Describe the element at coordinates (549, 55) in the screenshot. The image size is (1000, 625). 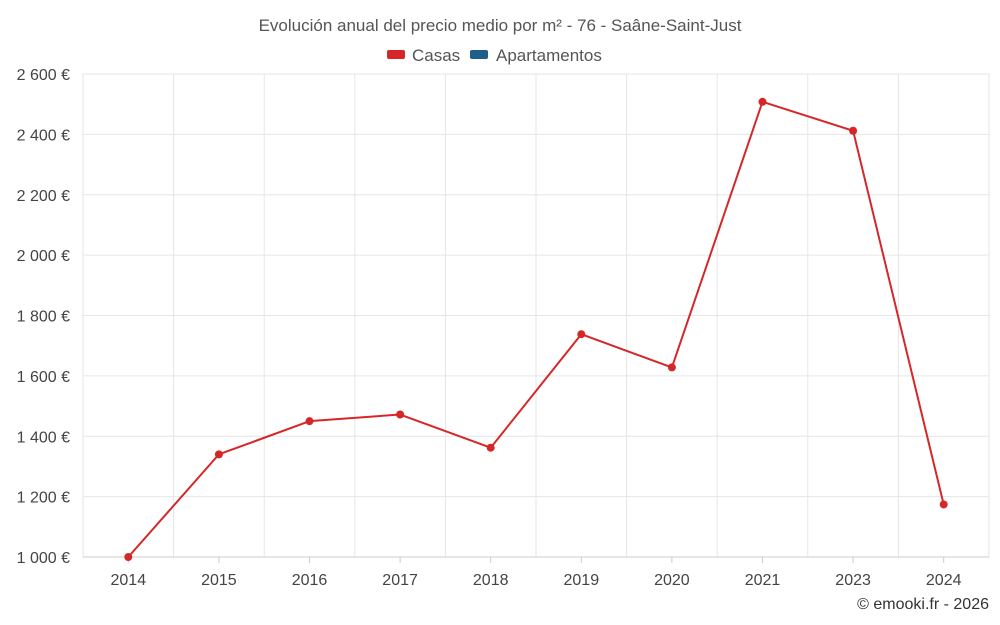
I see `legend-label: Apartamentos` at that location.